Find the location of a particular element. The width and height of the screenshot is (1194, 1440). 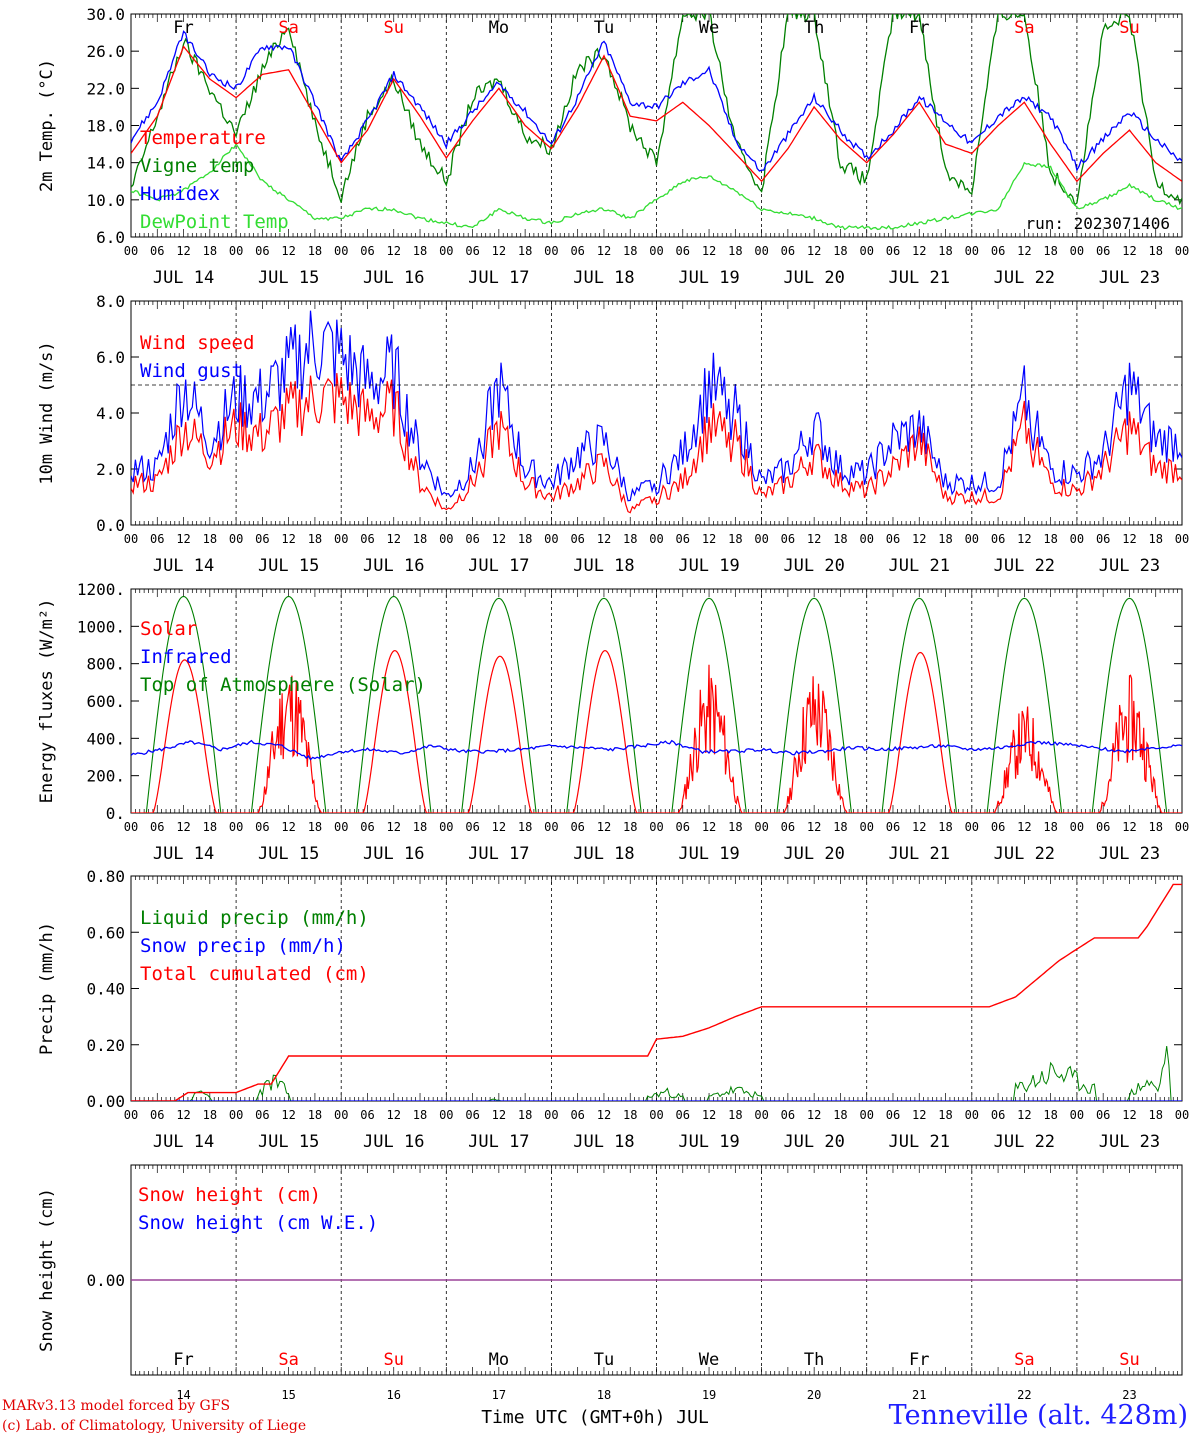

y-tick-label: 200. is located at coordinates (105, 776).